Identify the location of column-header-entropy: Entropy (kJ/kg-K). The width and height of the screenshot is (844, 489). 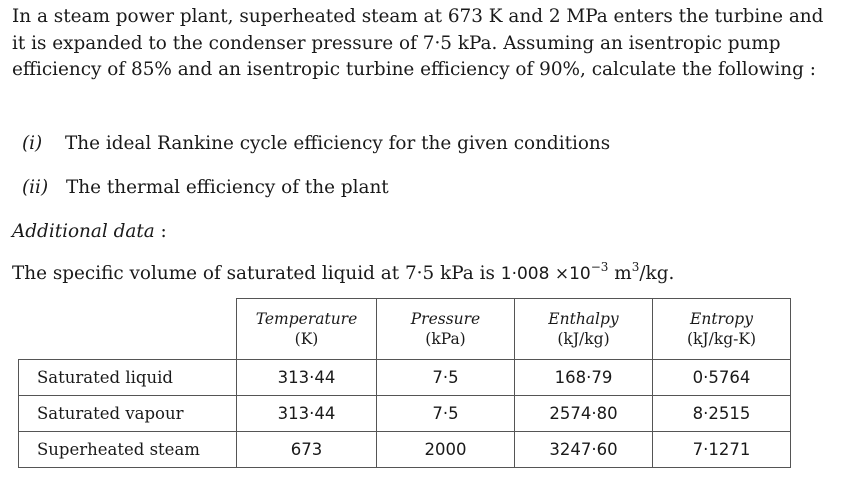
(721, 329).